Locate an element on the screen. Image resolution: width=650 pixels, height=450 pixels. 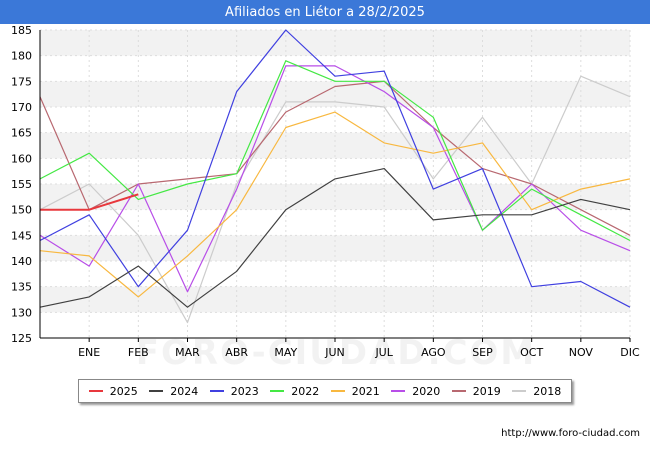
y-tick-label: 160 is located at coordinates (21, 158).